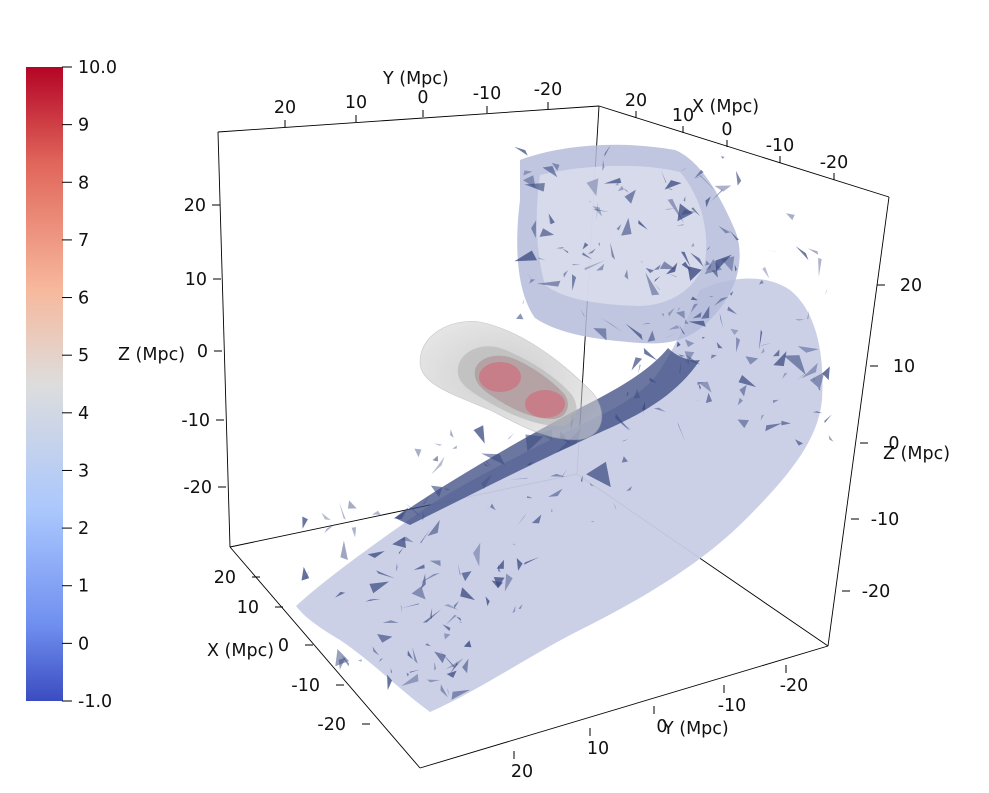  What do you see at coordinates (151, 355) in the screenshot?
I see `z-left-title: Z (Mpc)` at bounding box center [151, 355].